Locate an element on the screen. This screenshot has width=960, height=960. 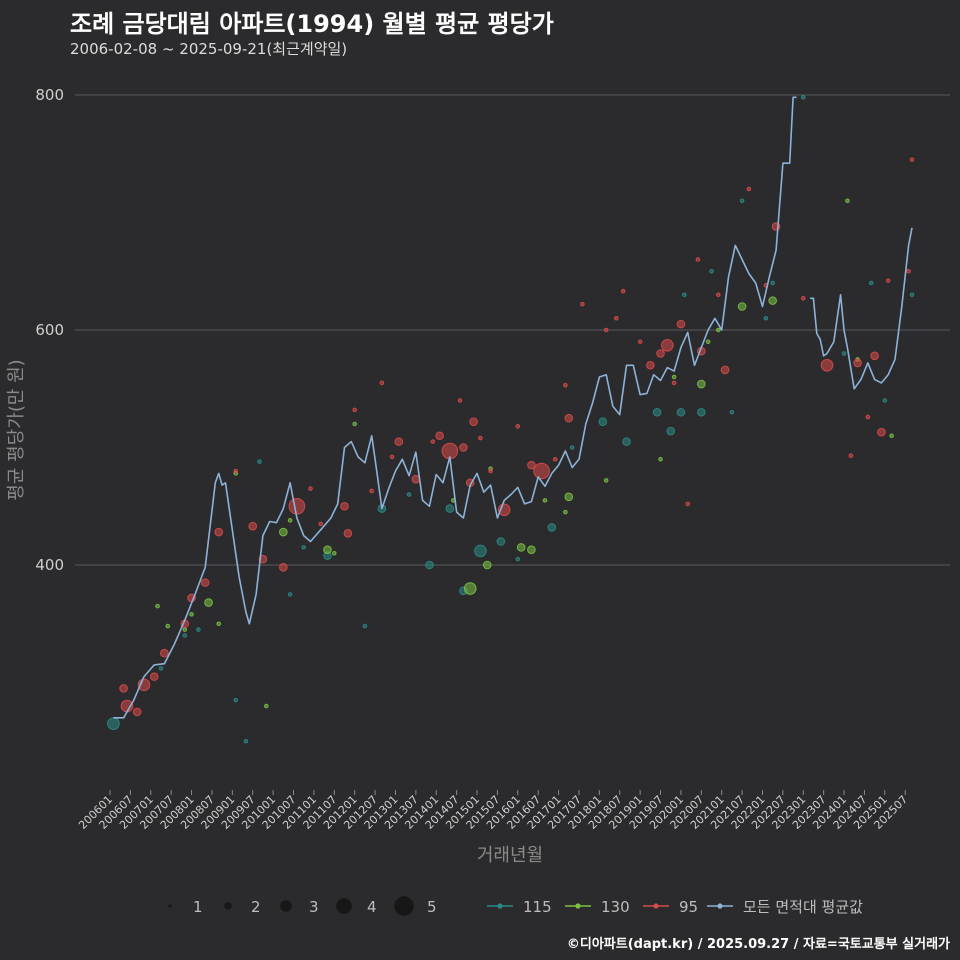
y-tick-label: 800 is located at coordinates (49, 95).